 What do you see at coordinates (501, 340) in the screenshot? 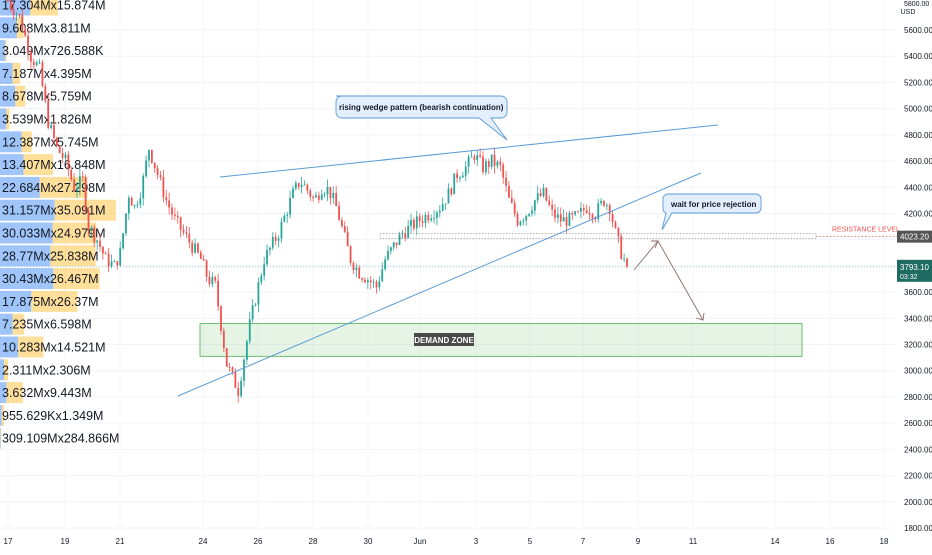
I see `demand-zone` at bounding box center [501, 340].